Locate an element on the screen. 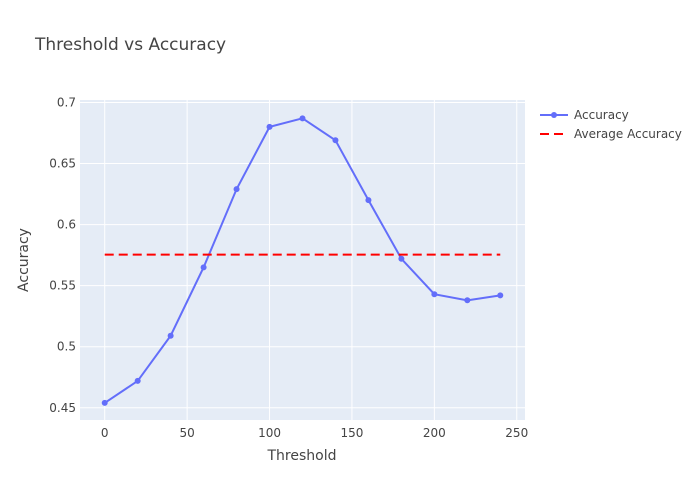 The image size is (700, 500). legend-item: Accuracy is located at coordinates (584, 115).